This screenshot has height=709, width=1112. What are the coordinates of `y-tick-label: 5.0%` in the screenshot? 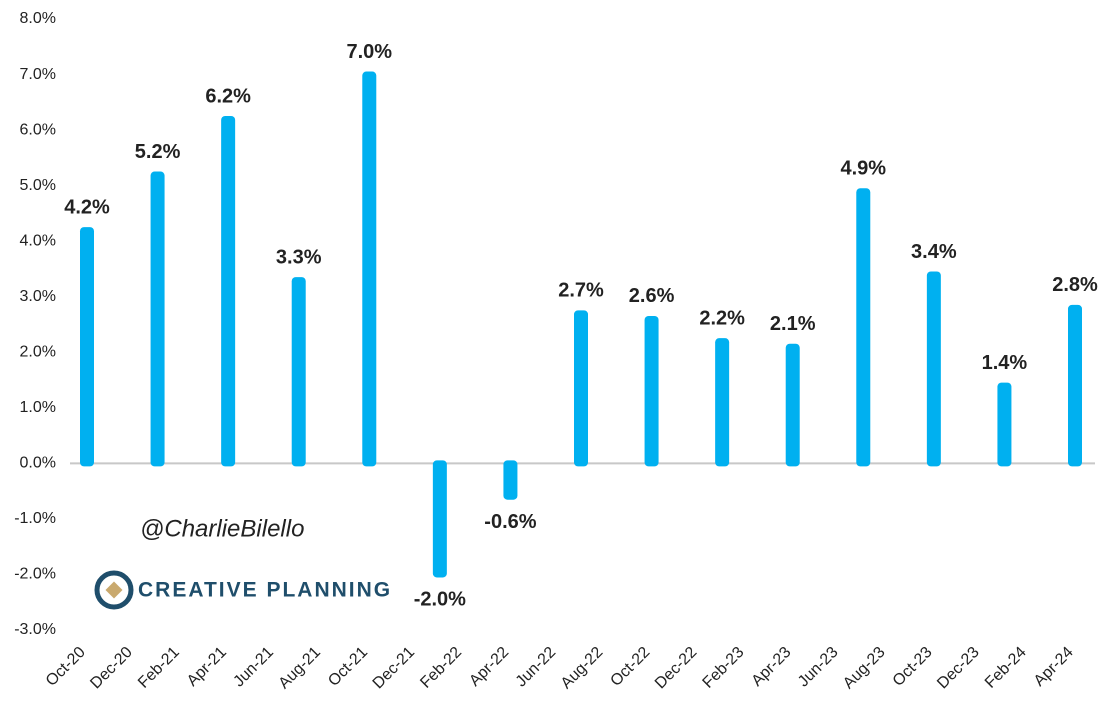 It's located at (38, 185).